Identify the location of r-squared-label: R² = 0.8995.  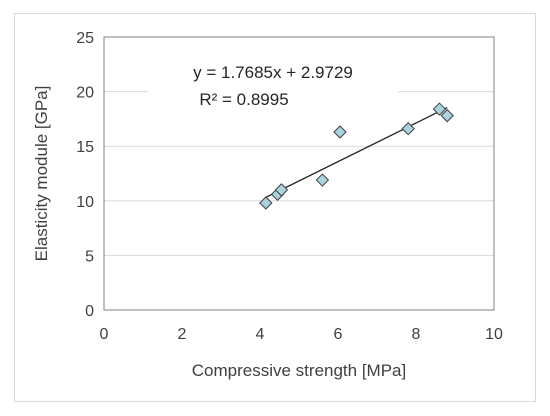
(243, 99).